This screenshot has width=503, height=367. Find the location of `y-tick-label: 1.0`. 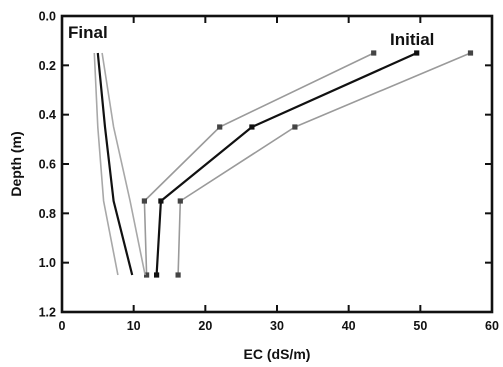

y-tick-label: 1.0 is located at coordinates (47, 263).